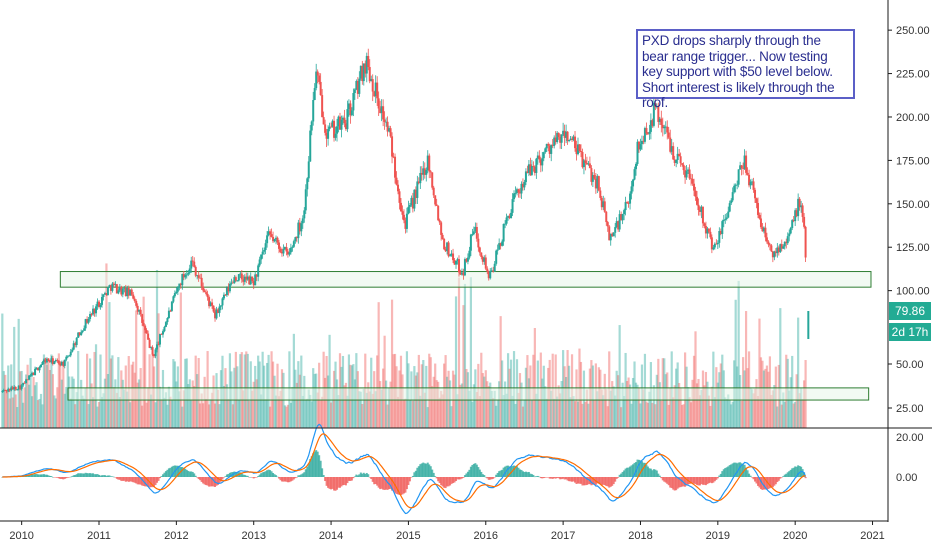 Image resolution: width=932 pixels, height=555 pixels. Describe the element at coordinates (21, 536) in the screenshot. I see `x-tick-label: 2010` at that location.